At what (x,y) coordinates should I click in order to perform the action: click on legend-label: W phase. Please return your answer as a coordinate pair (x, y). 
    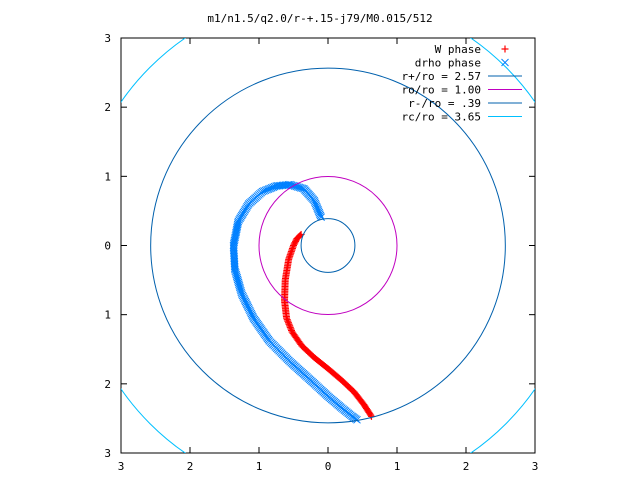
    Looking at the image, I should click on (458, 49).